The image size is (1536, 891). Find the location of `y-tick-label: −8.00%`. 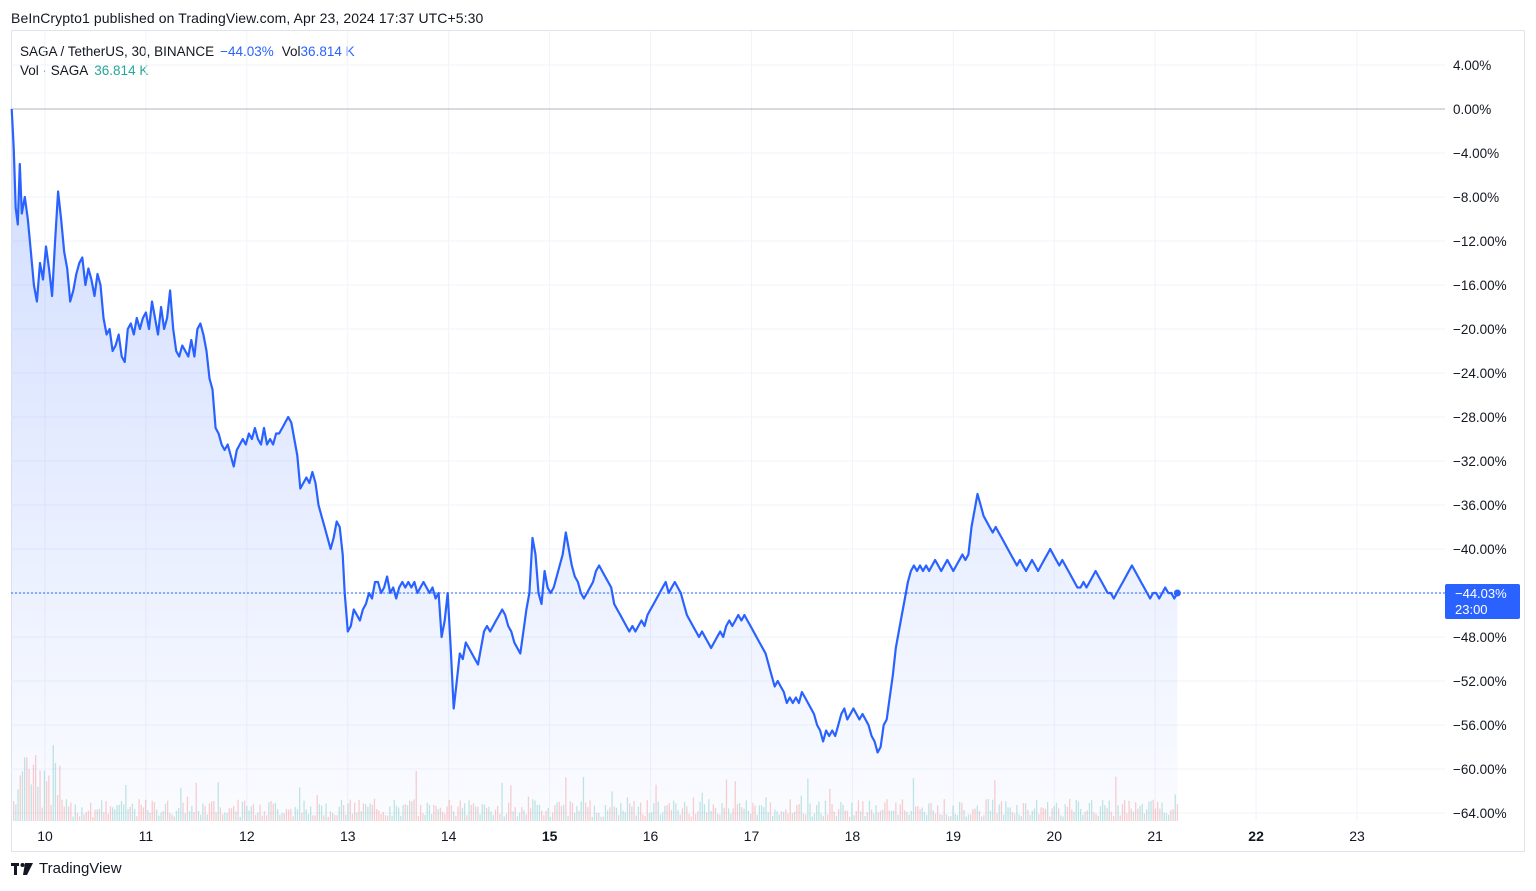

y-tick-label: −8.00% is located at coordinates (1476, 197).